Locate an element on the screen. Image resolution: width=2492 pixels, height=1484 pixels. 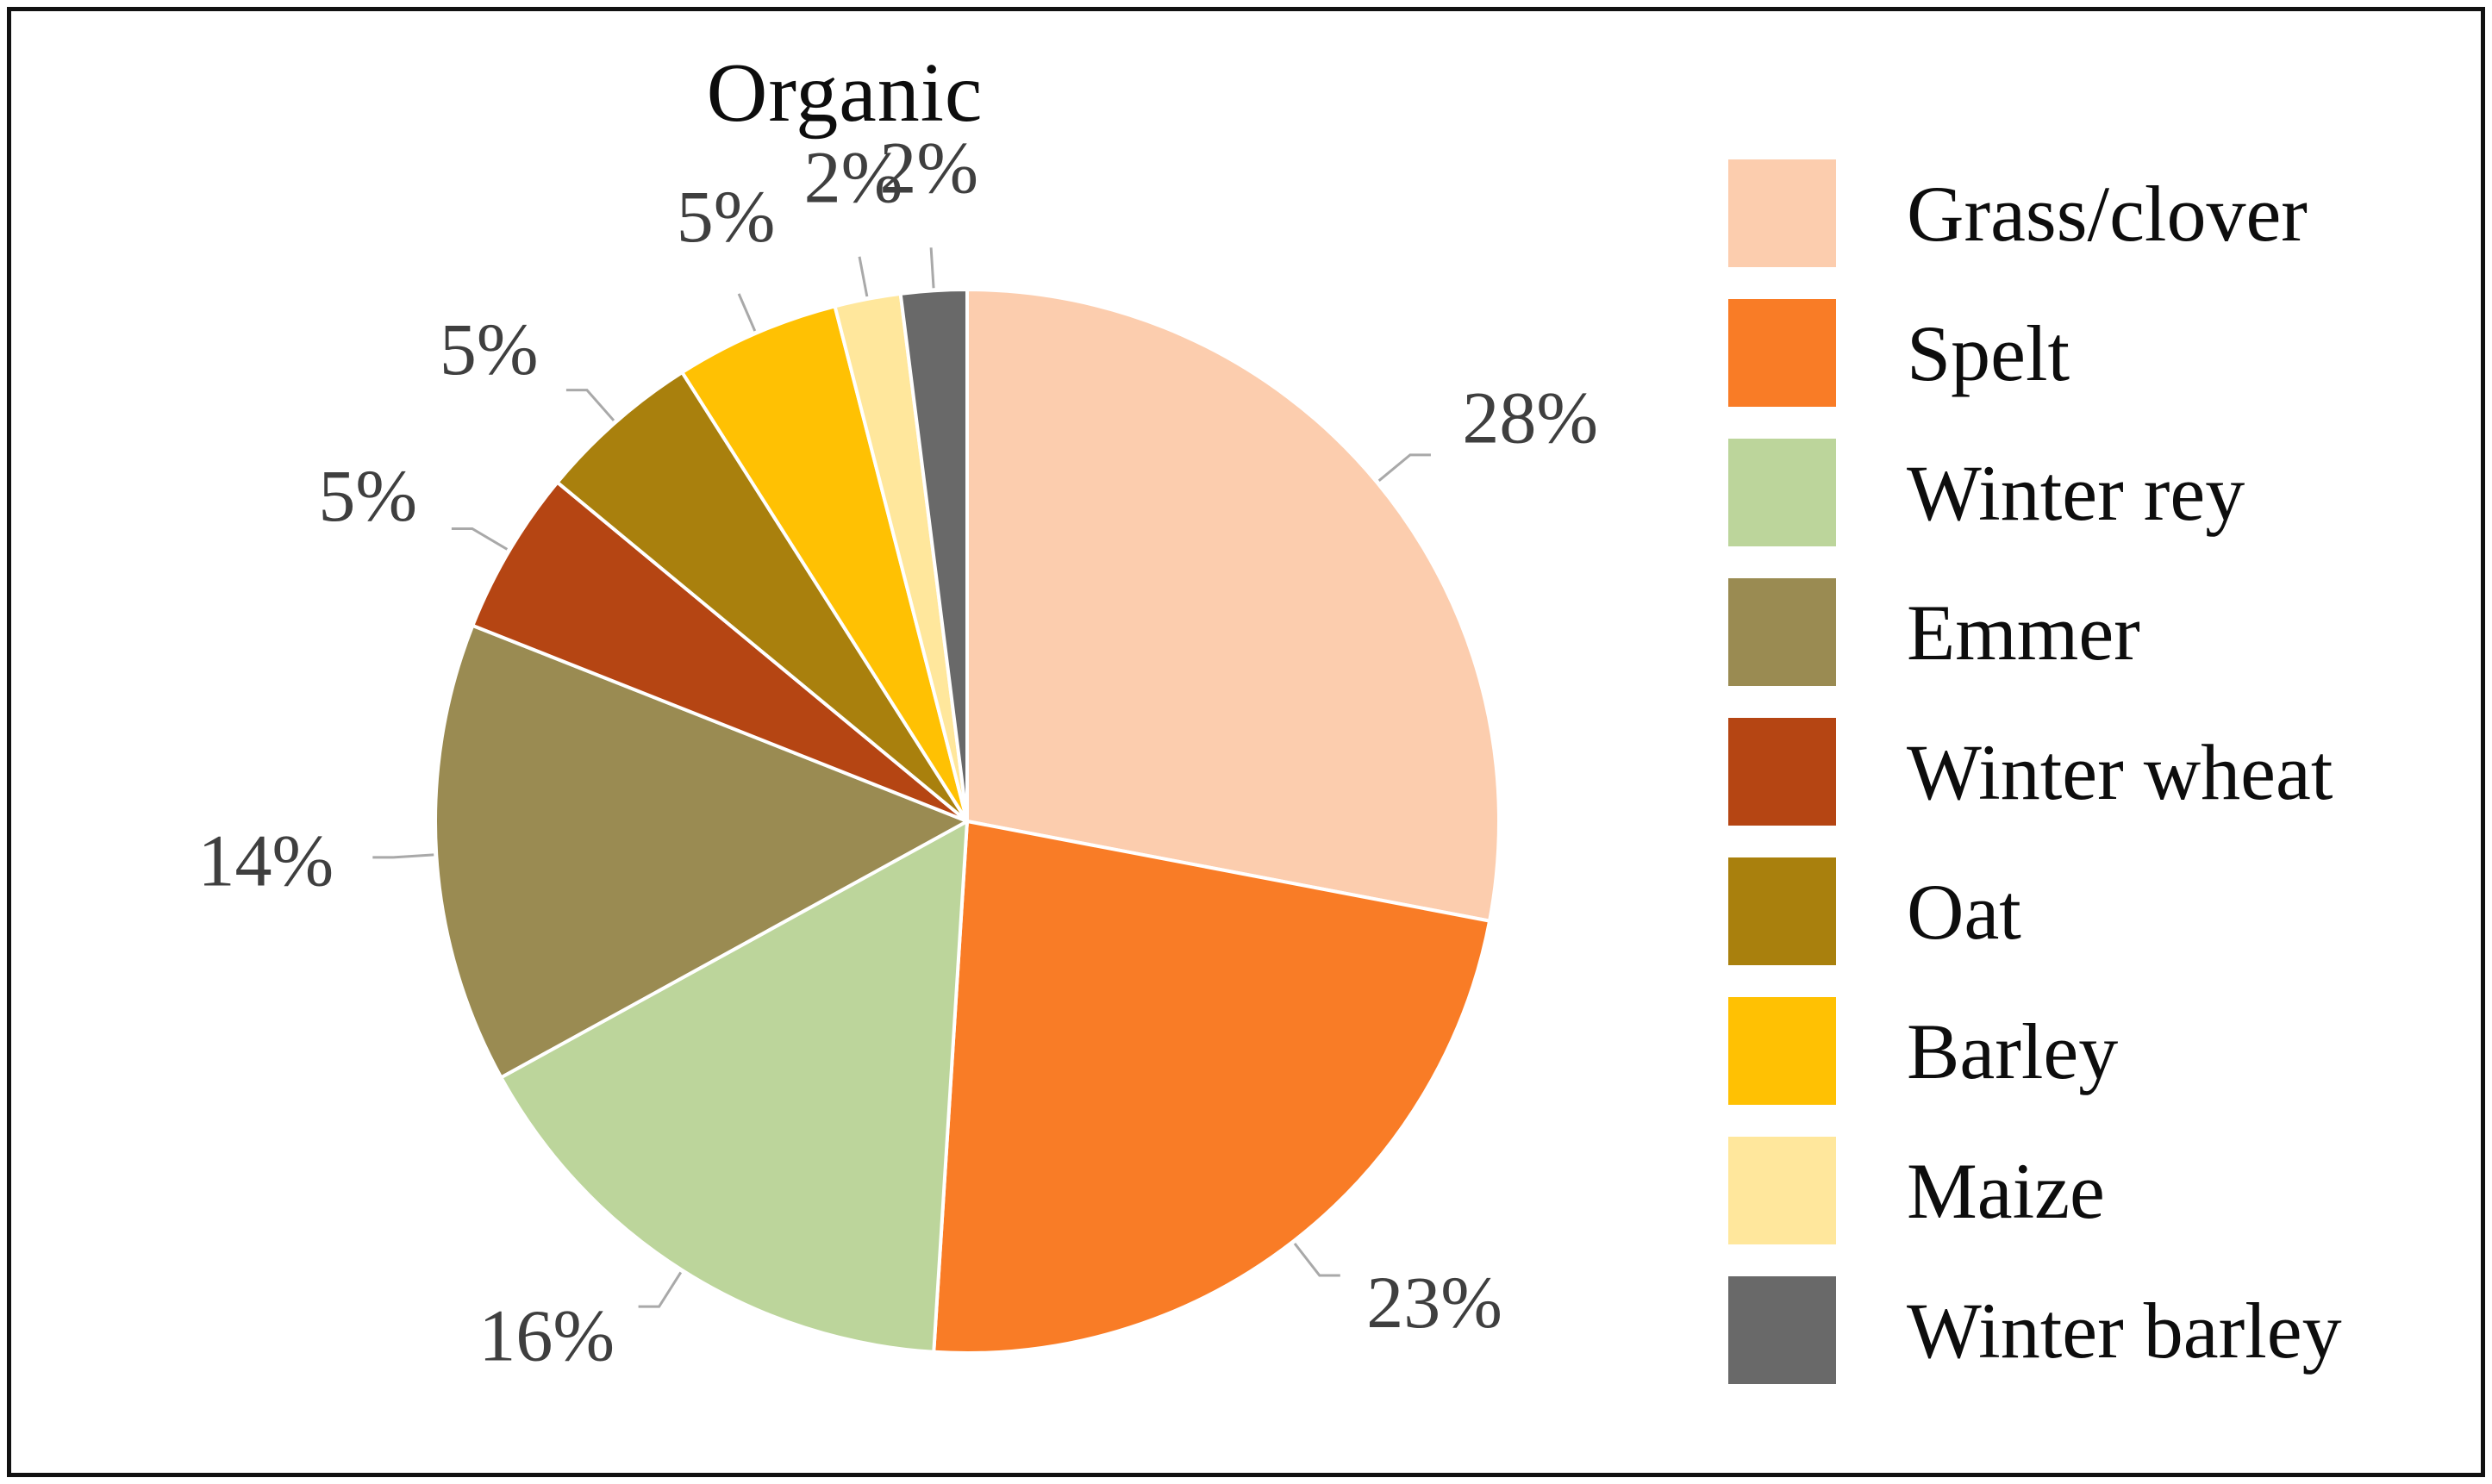
pie-slice-spelt is located at coordinates (1212, 1088).